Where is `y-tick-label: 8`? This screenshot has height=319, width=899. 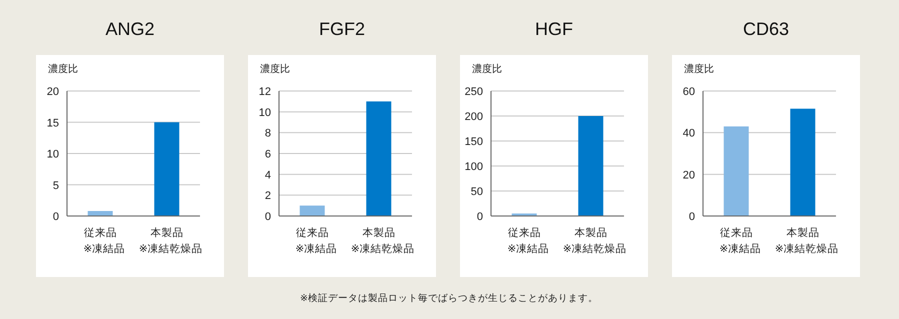 y-tick-label: 8 is located at coordinates (267, 134).